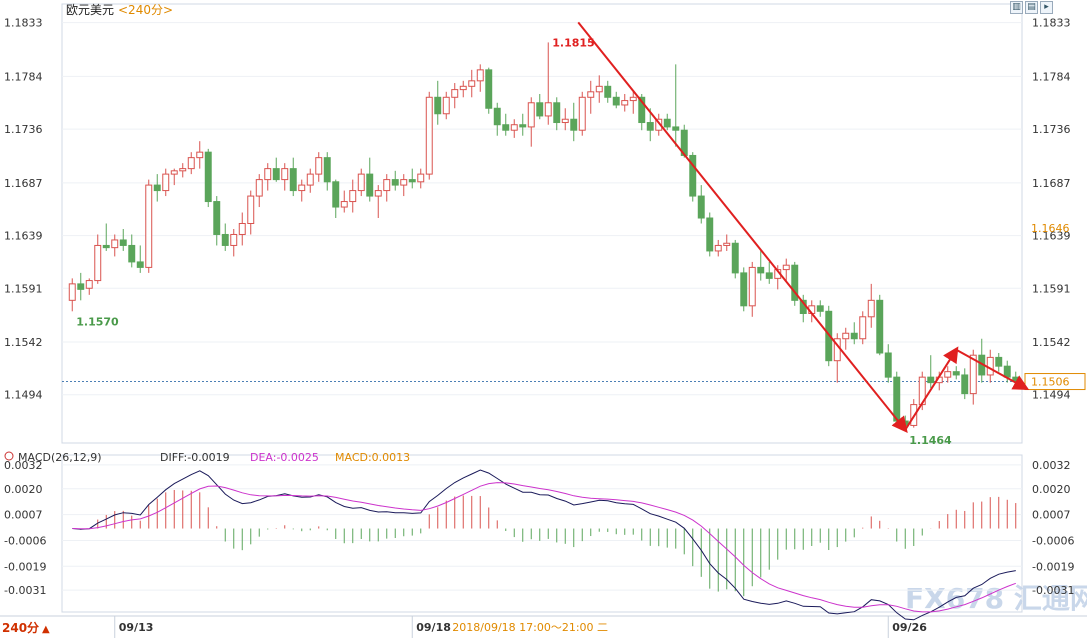 The width and height of the screenshot is (1087, 638). What do you see at coordinates (23, 342) in the screenshot?
I see `price-tick-left: 1.1542` at bounding box center [23, 342].